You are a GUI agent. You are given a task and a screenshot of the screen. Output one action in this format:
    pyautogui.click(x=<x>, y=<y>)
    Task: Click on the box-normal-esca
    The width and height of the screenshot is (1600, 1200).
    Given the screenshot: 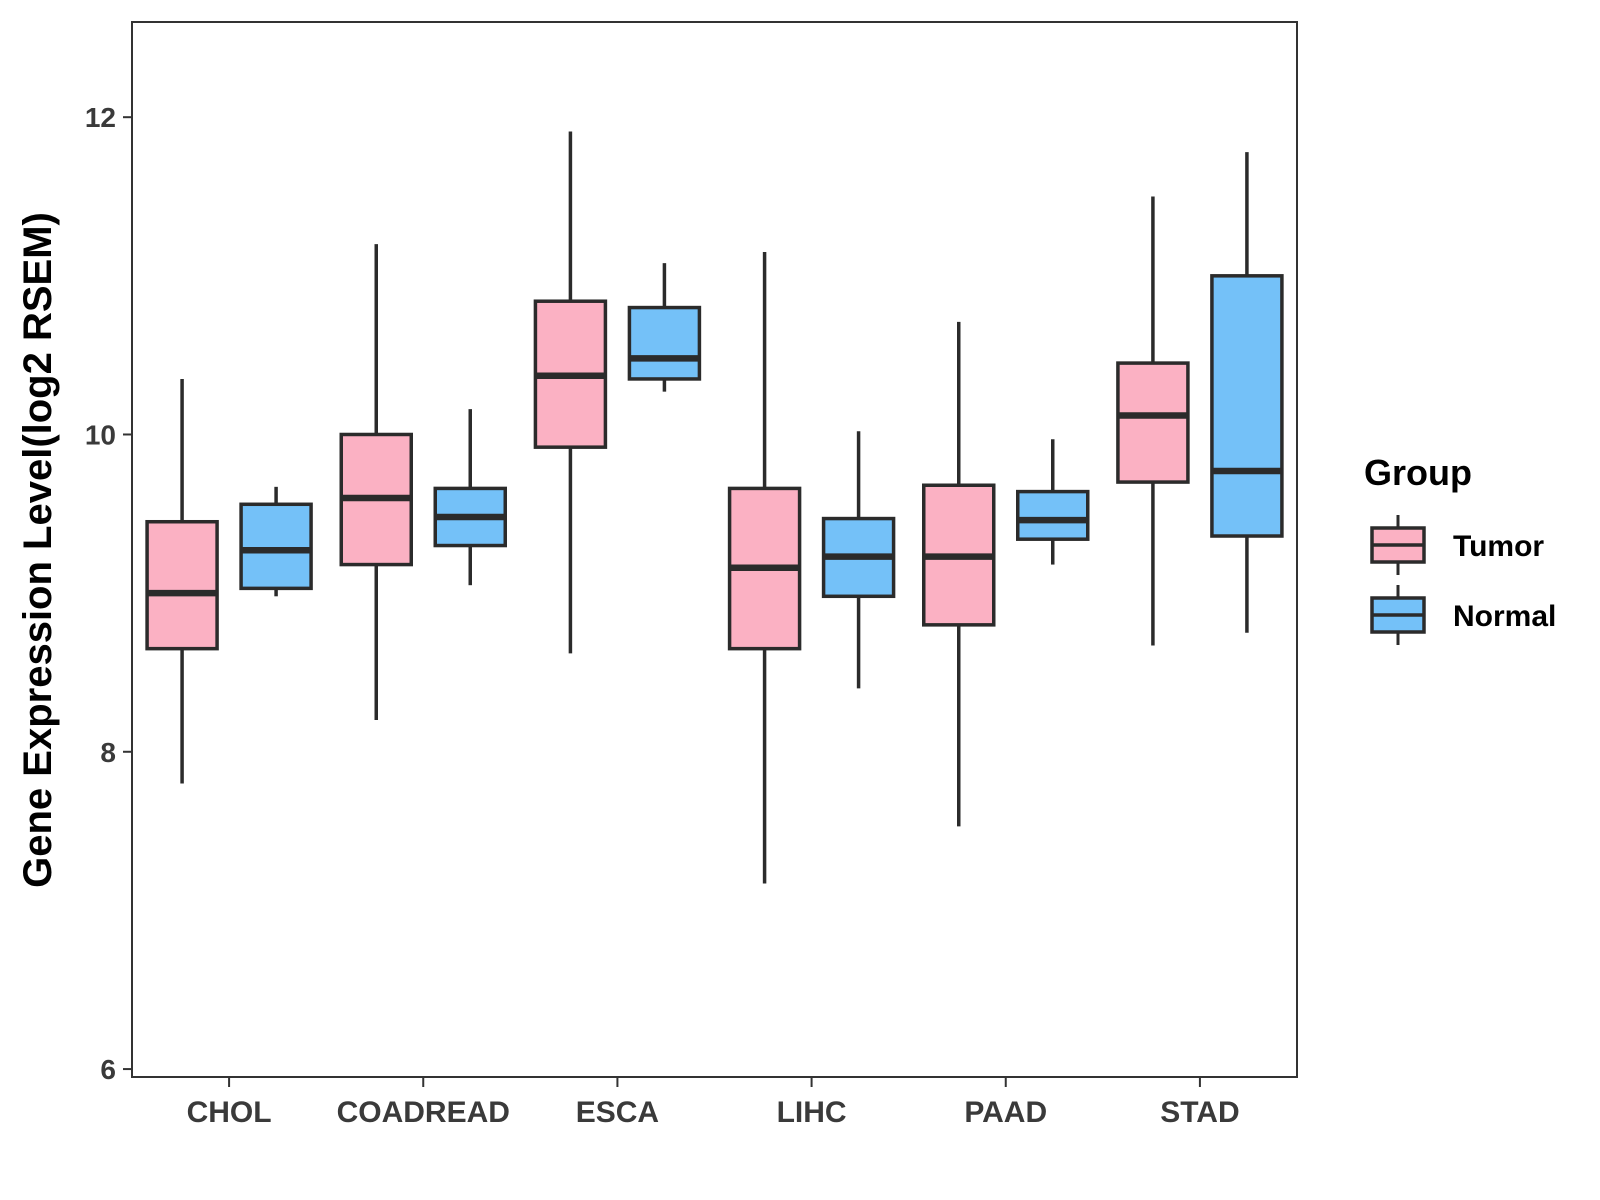 What is the action you would take?
    pyautogui.click(x=664, y=327)
    